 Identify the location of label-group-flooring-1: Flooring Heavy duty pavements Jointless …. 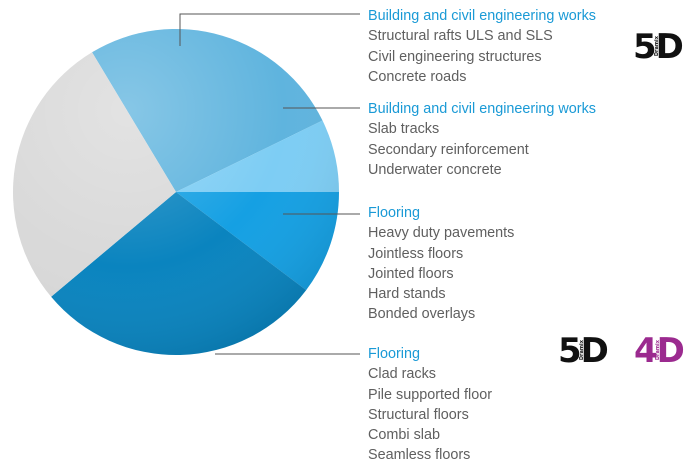
(518, 264).